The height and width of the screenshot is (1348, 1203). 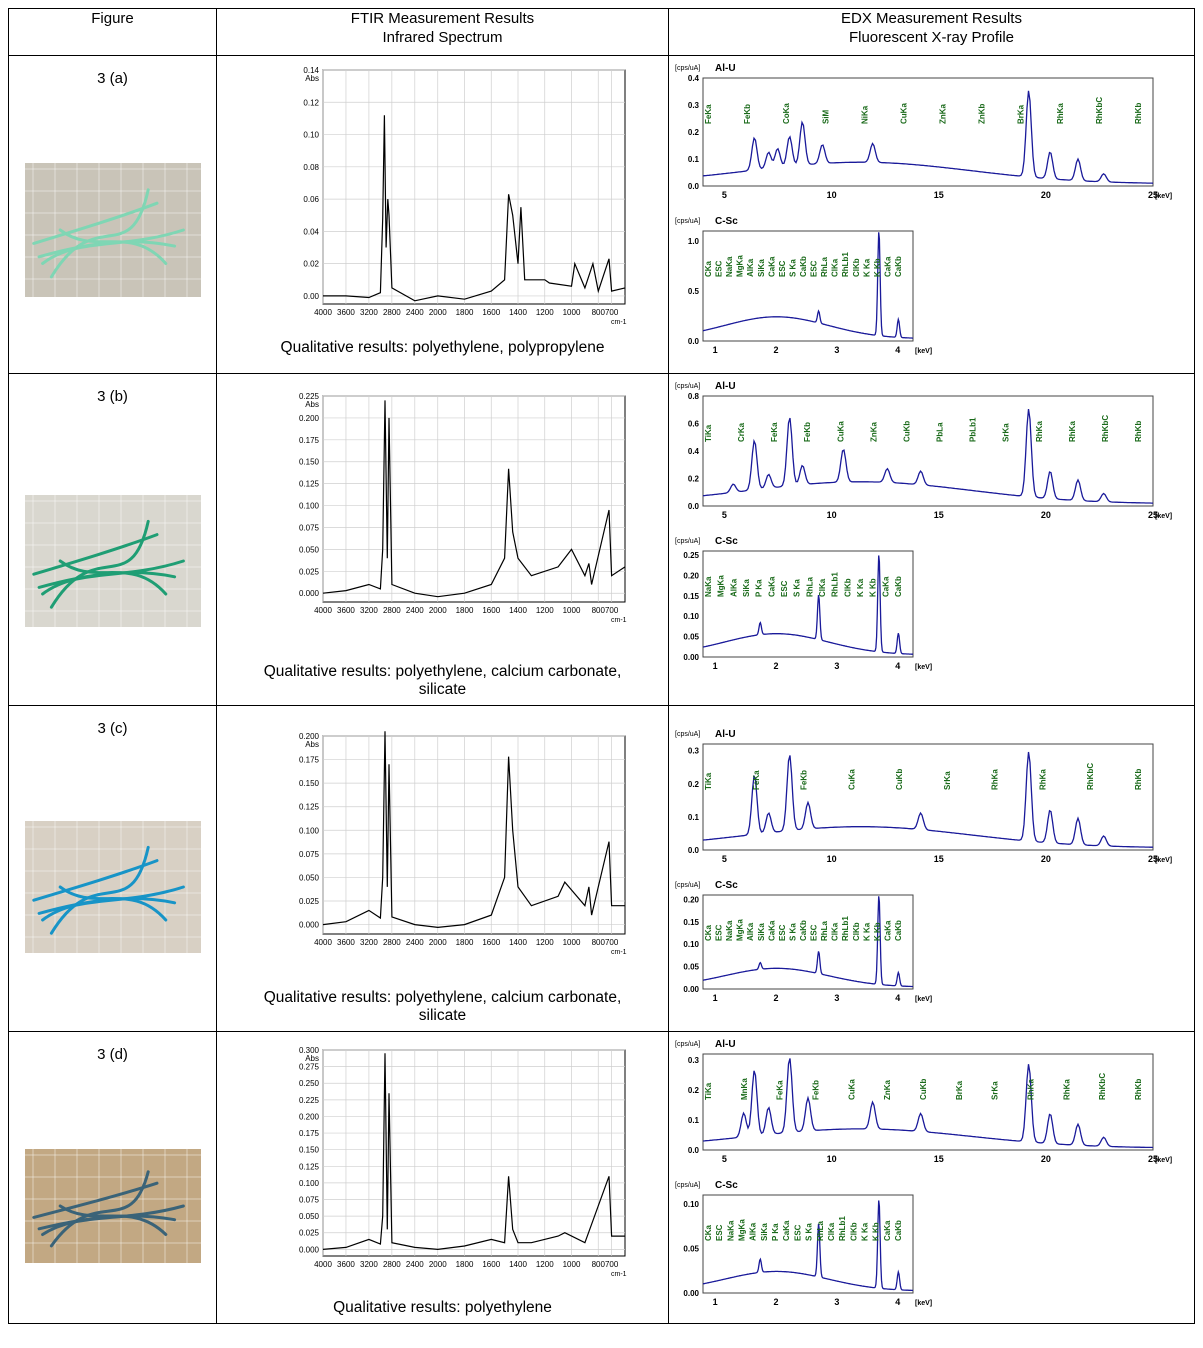 I want to click on y-axis-label: Abs, so click(x=312, y=1058).